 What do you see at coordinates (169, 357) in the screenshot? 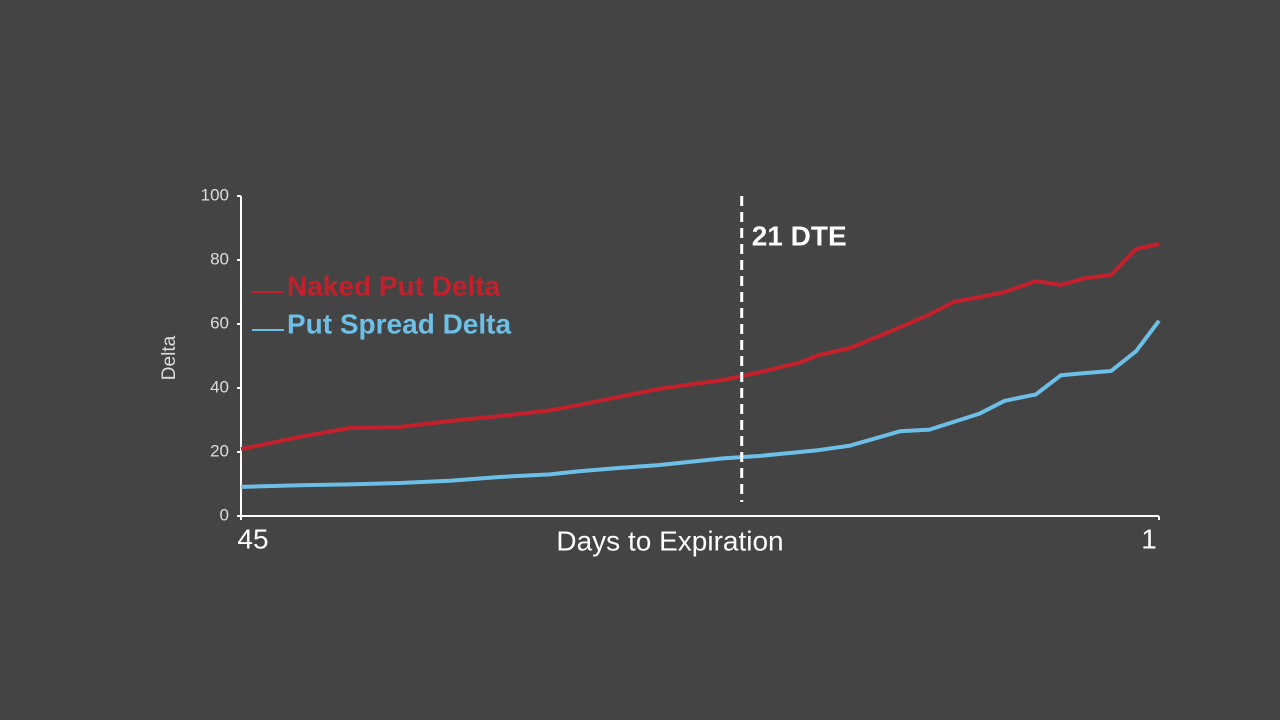
I see `y-axis-title: Delta` at bounding box center [169, 357].